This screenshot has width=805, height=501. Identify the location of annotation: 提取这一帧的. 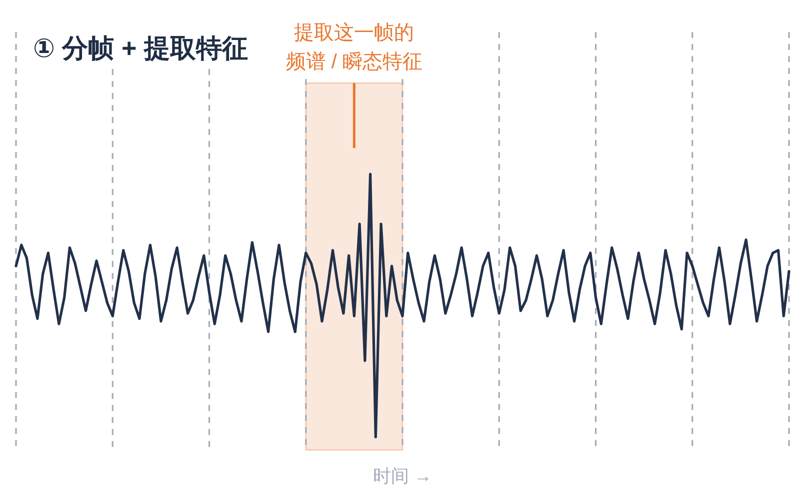
(354, 33).